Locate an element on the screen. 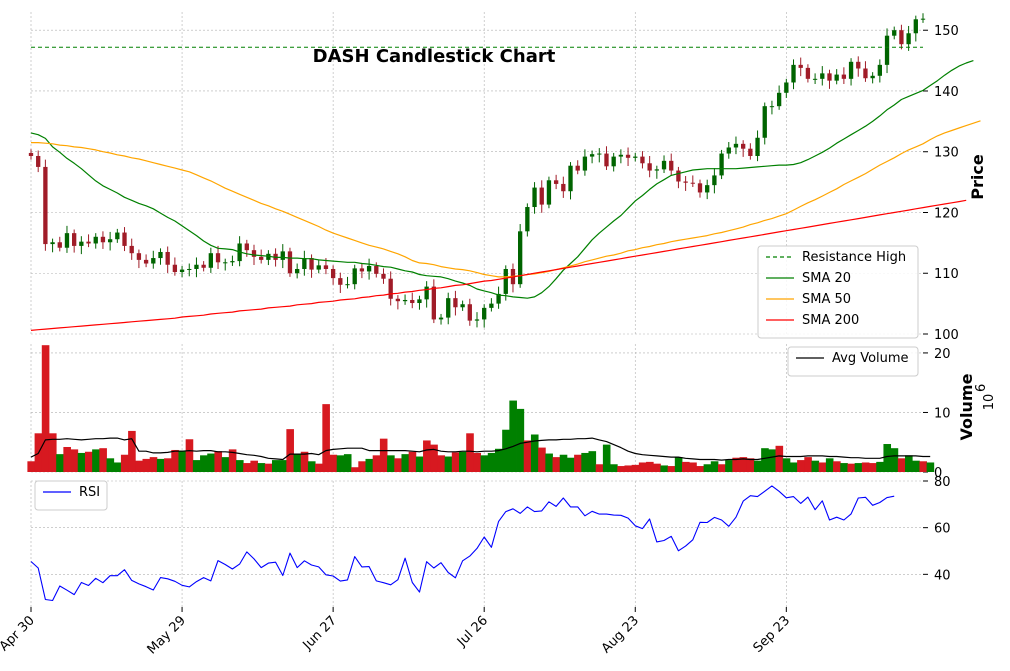 The width and height of the screenshot is (1010, 671). svg-text: 6 is located at coordinates (981, 388).